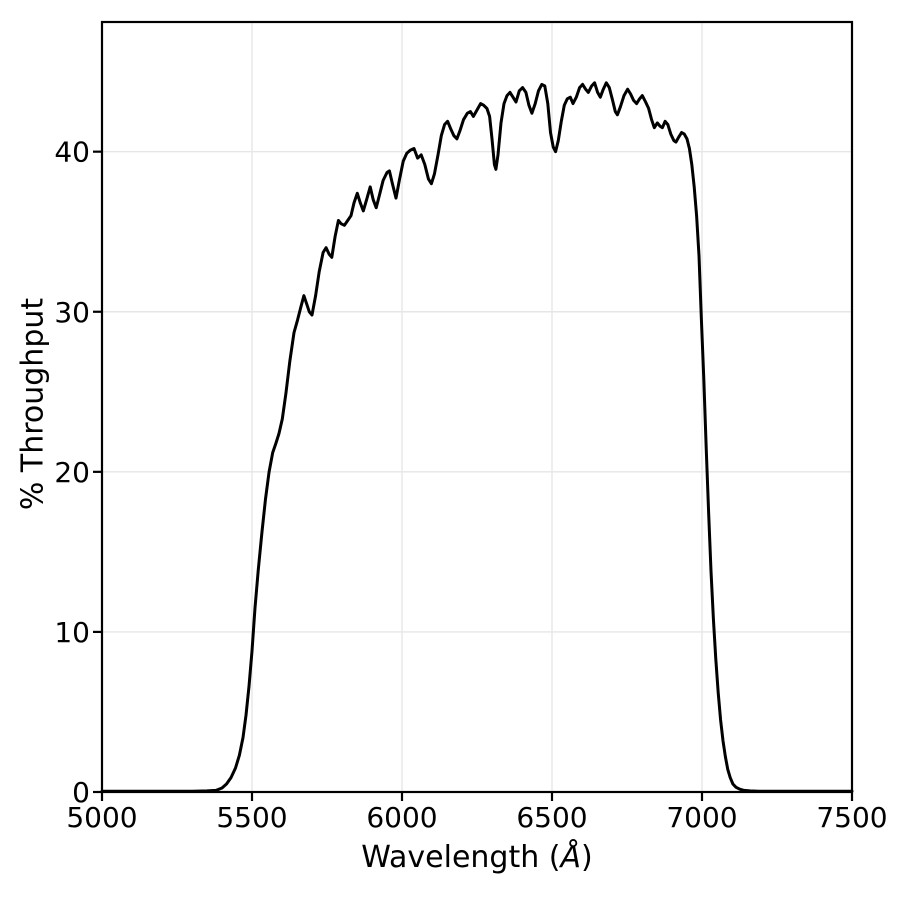 The width and height of the screenshot is (900, 900). What do you see at coordinates (81, 792) in the screenshot?
I see `y-tick-label: 0` at bounding box center [81, 792].